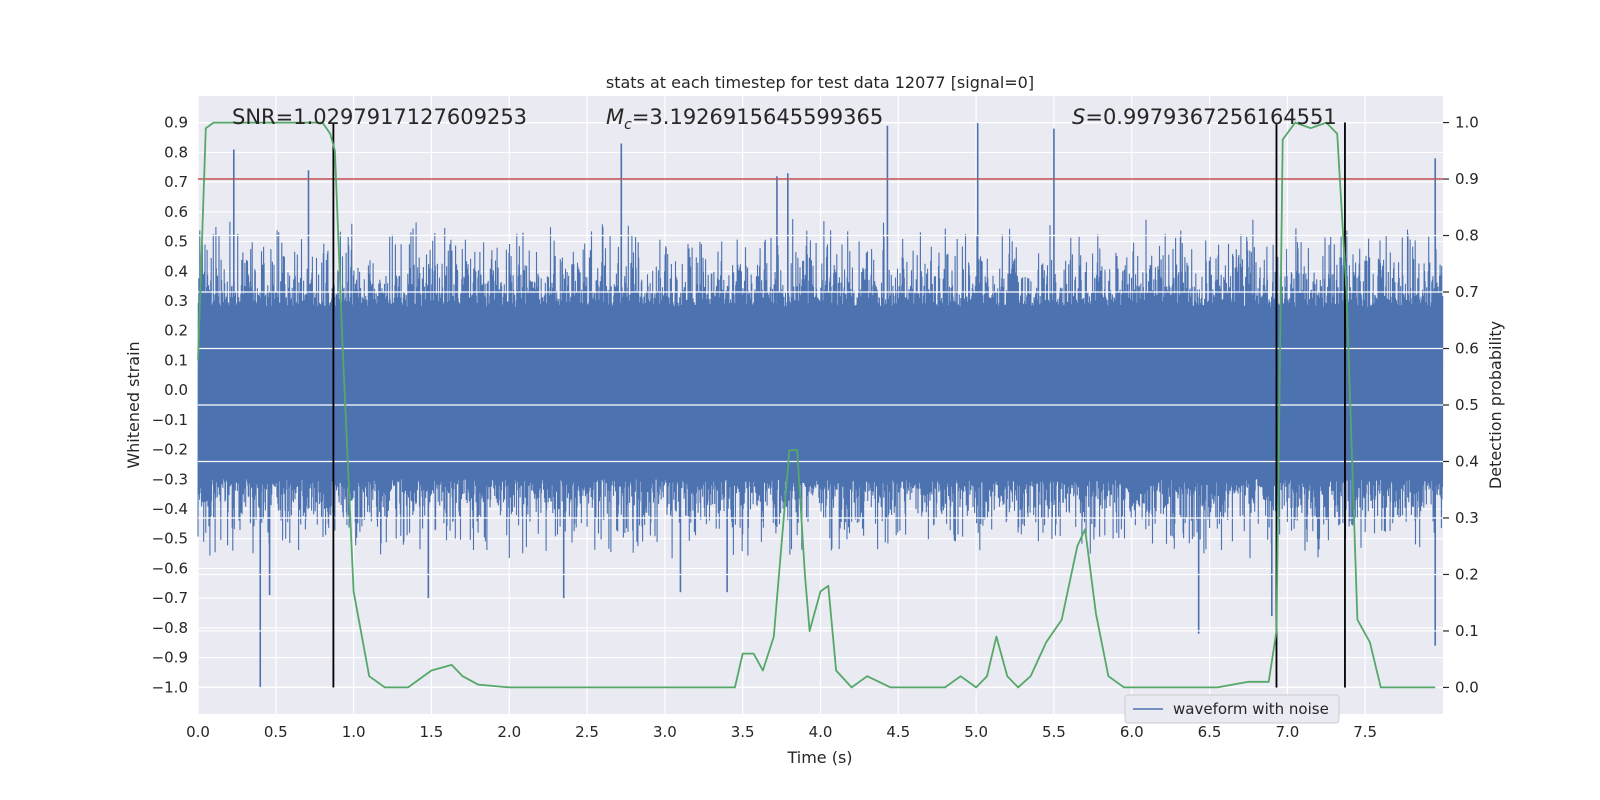 The height and width of the screenshot is (800, 1600). I want to click on x-tick-label-10: 5.0, so click(976, 732).